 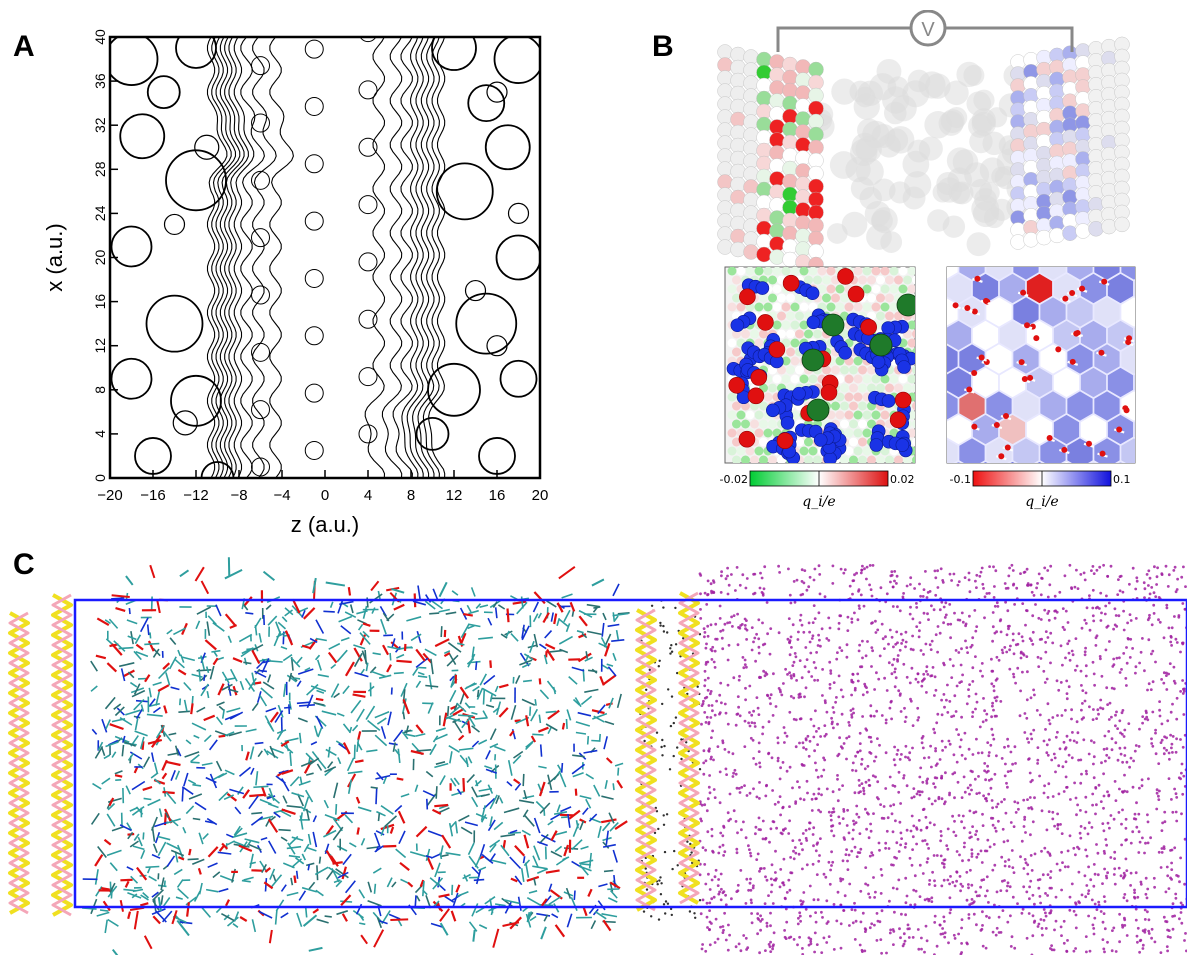 I want to click on contour-circle, so click(x=260, y=123).